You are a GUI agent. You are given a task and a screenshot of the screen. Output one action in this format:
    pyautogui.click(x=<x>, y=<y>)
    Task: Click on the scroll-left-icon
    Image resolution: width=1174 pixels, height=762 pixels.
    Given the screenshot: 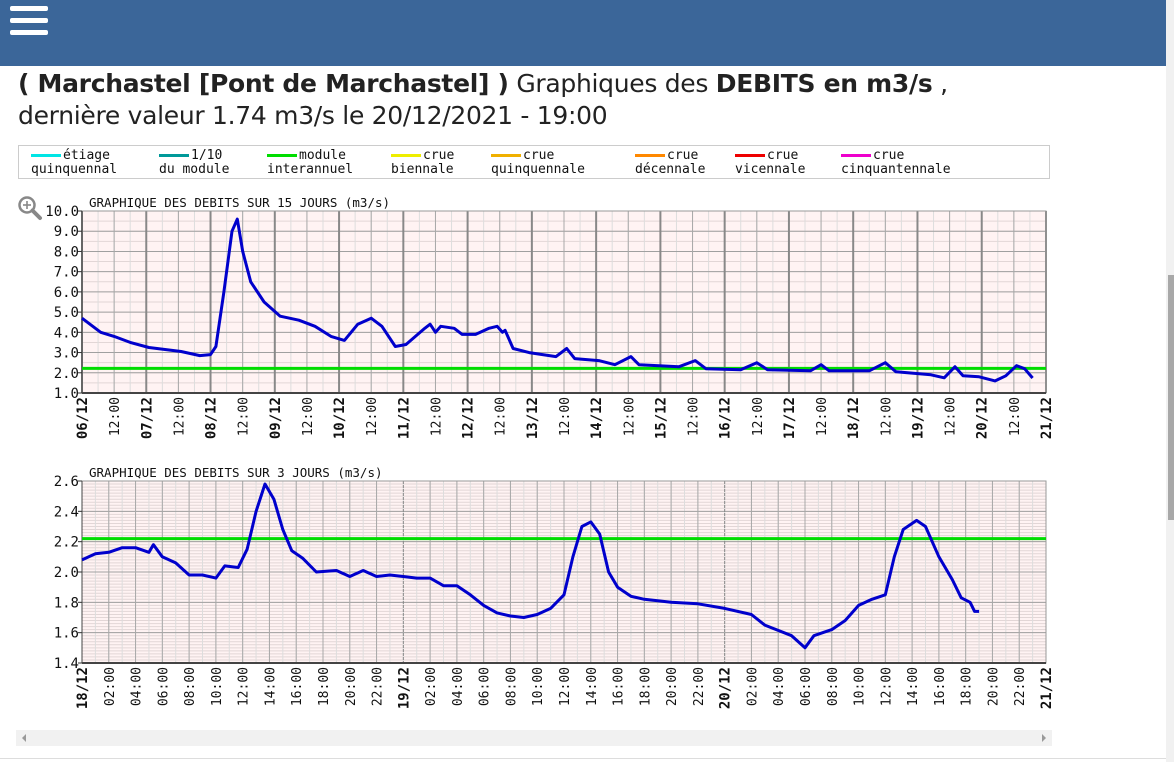 What is the action you would take?
    pyautogui.click(x=24, y=738)
    